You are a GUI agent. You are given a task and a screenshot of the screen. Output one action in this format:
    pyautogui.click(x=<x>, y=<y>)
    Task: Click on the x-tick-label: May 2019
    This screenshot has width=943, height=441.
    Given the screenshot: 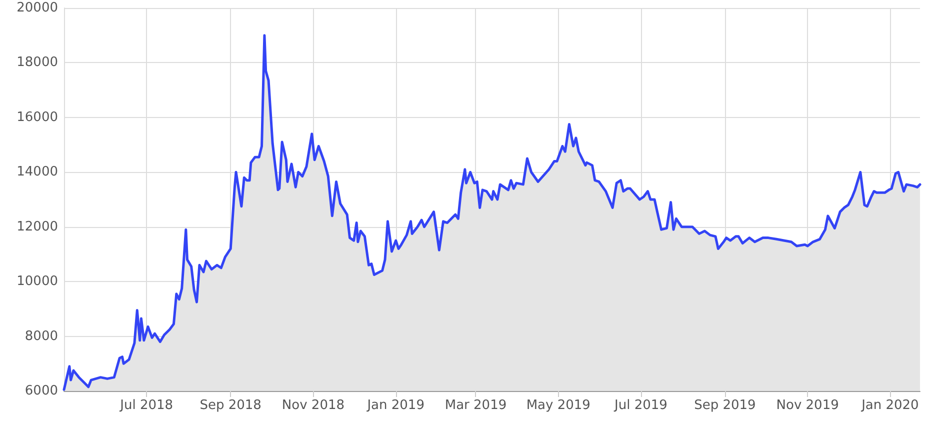 What is the action you would take?
    pyautogui.click(x=558, y=405)
    